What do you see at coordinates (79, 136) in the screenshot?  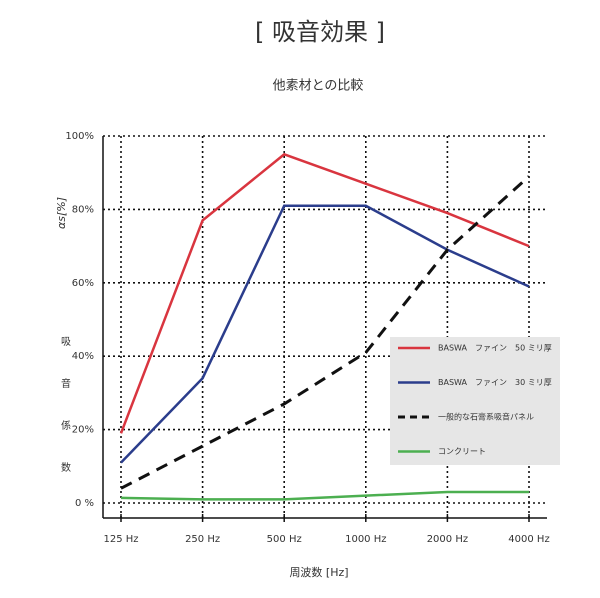 I see `y-tick-label: 100%` at bounding box center [79, 136].